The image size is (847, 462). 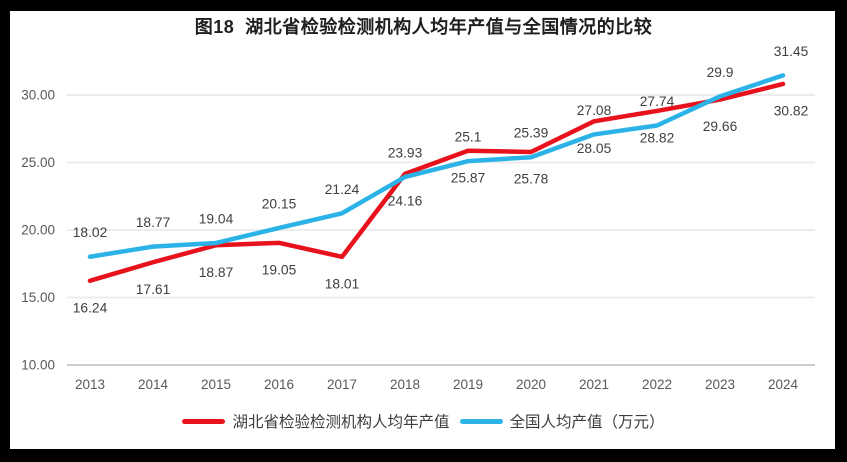 What do you see at coordinates (38, 297) in the screenshot?
I see `y-tick-label: 15.00` at bounding box center [38, 297].